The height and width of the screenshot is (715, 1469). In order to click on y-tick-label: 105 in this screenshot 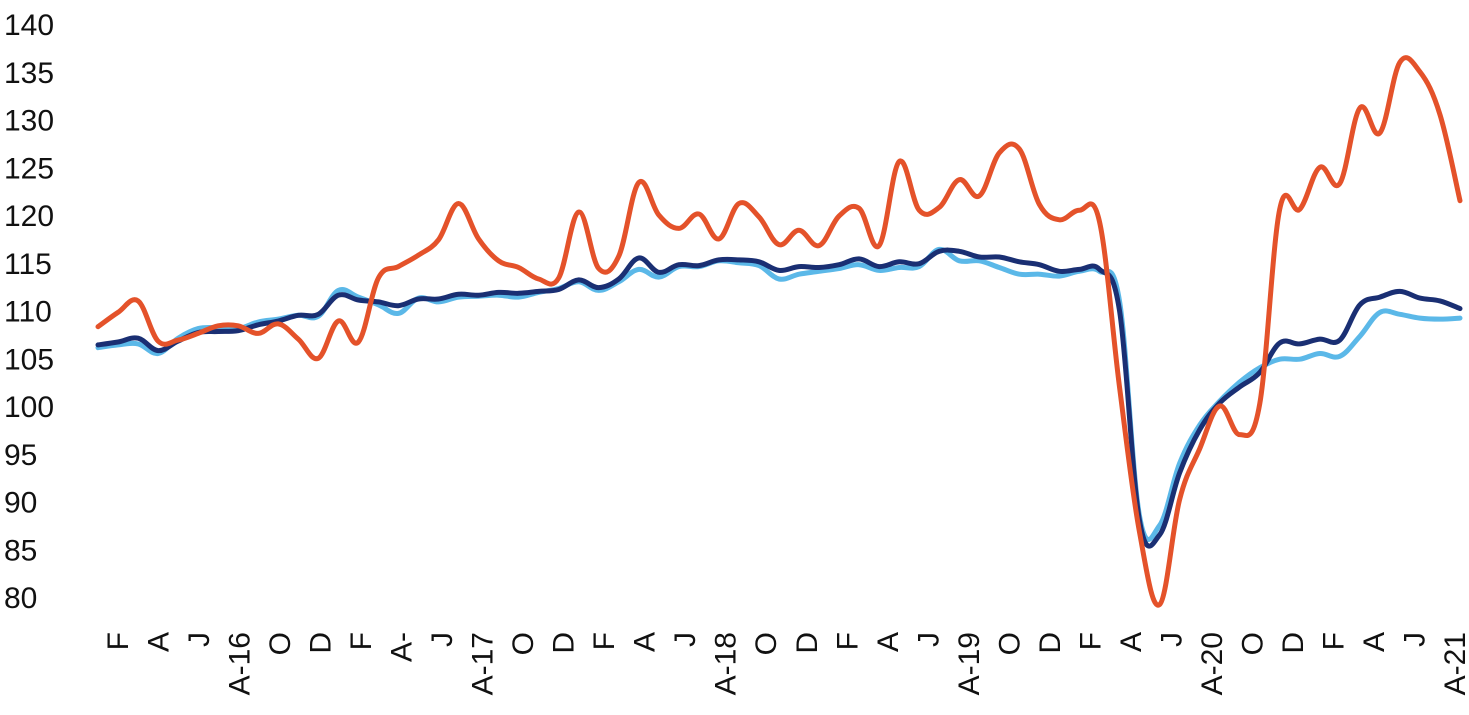, I will do `click(29, 359)`.